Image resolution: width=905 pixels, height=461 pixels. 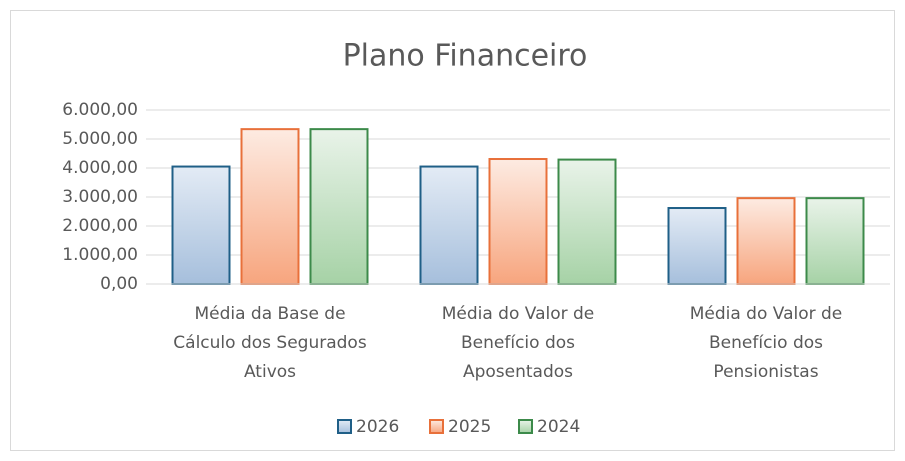 What do you see at coordinates (119, 284) in the screenshot?
I see `y-tick-label: 0,00` at bounding box center [119, 284].